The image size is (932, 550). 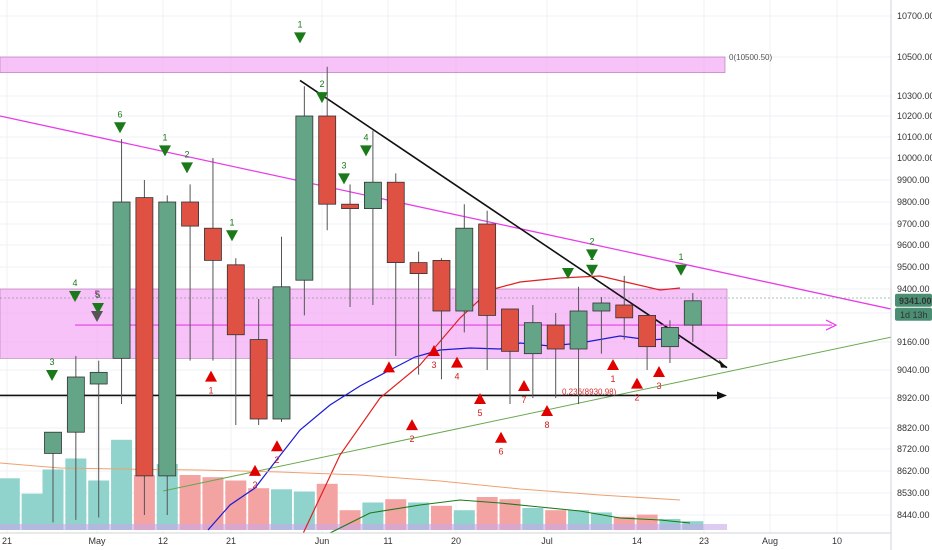 I want to click on price-tick-label: 9900.00, so click(x=913, y=180).